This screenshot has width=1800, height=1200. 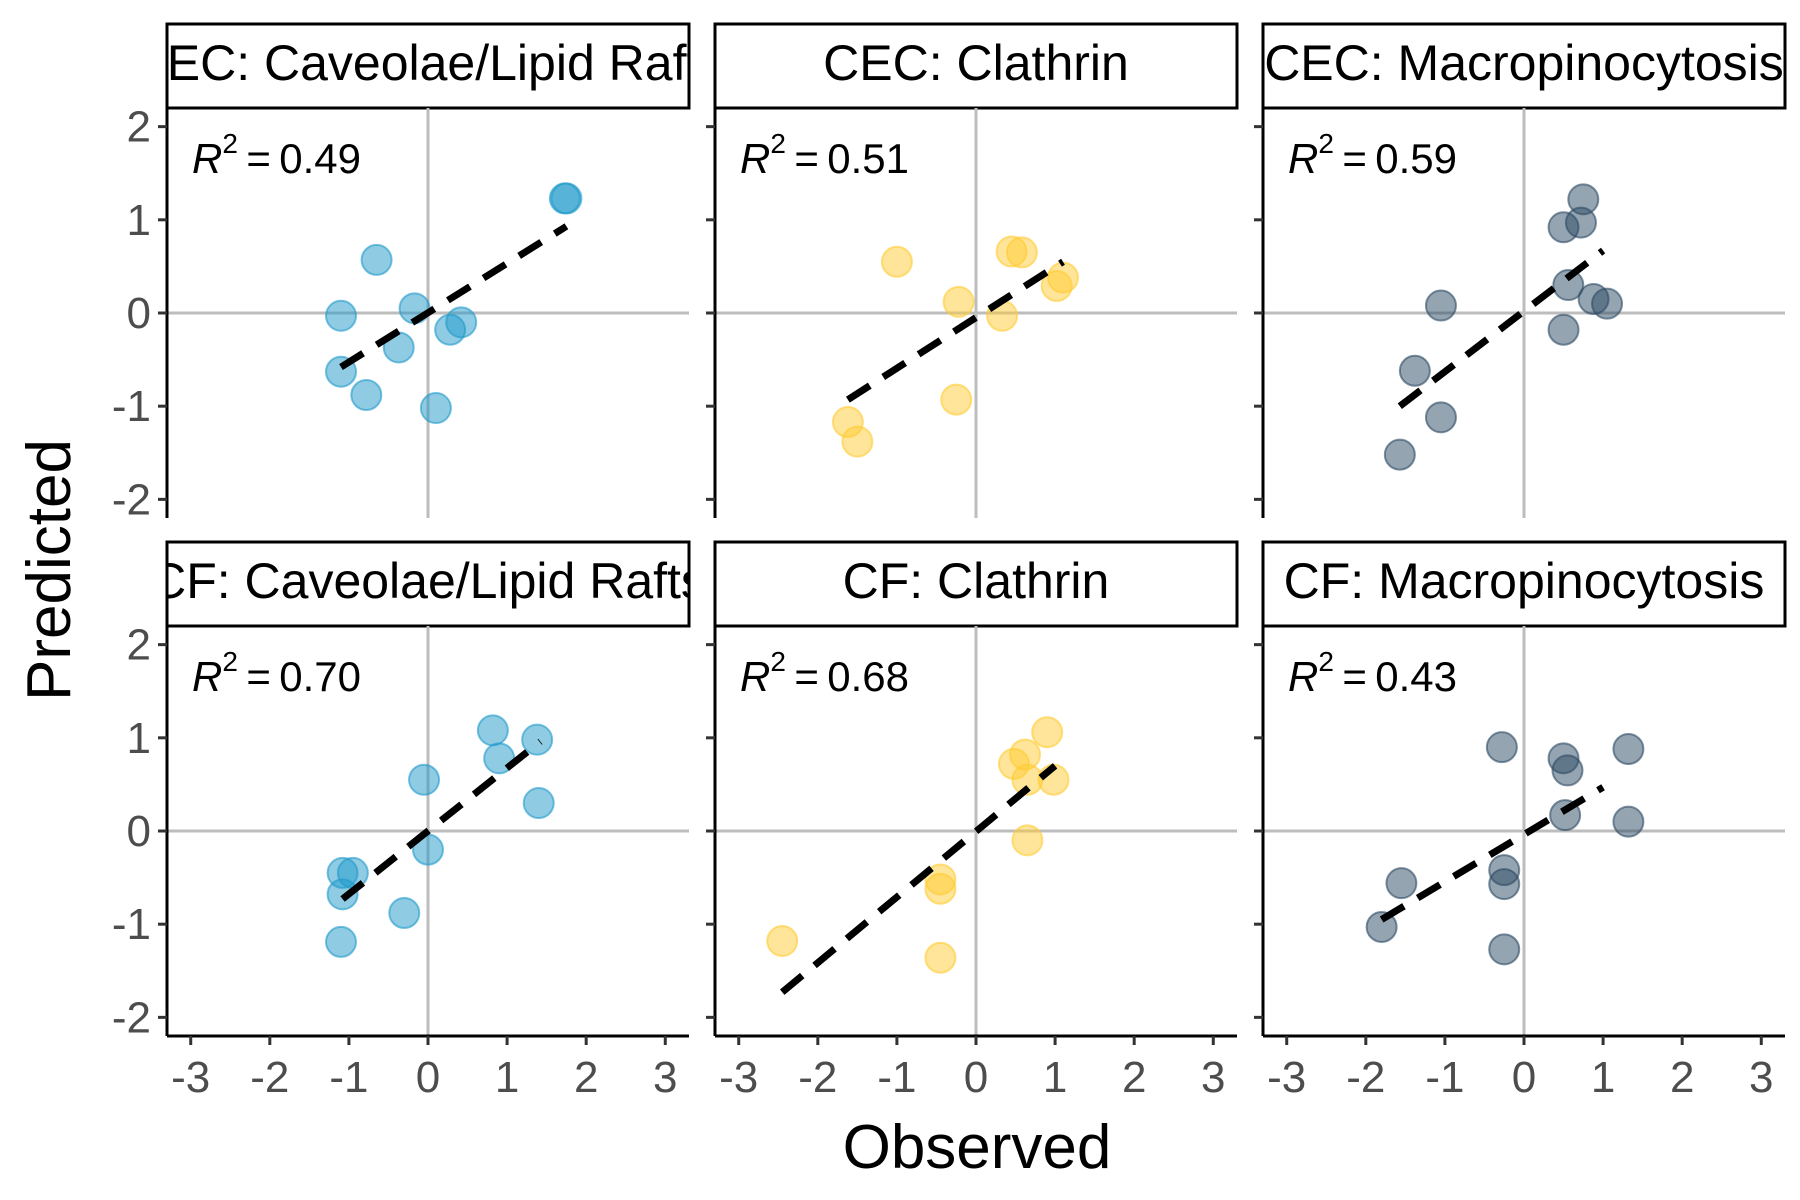 What do you see at coordinates (976, 581) in the screenshot?
I see `panel-title: CF: Clathrin` at bounding box center [976, 581].